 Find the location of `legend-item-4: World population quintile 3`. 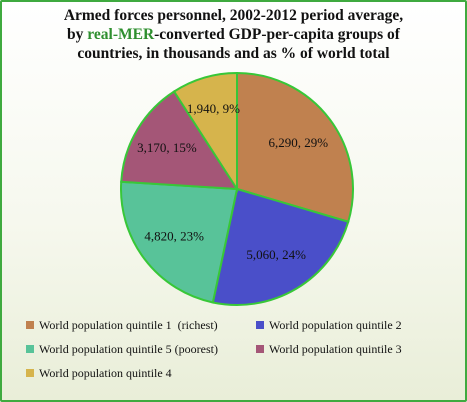

legend-item-4: World population quintile 3 is located at coordinates (329, 349).